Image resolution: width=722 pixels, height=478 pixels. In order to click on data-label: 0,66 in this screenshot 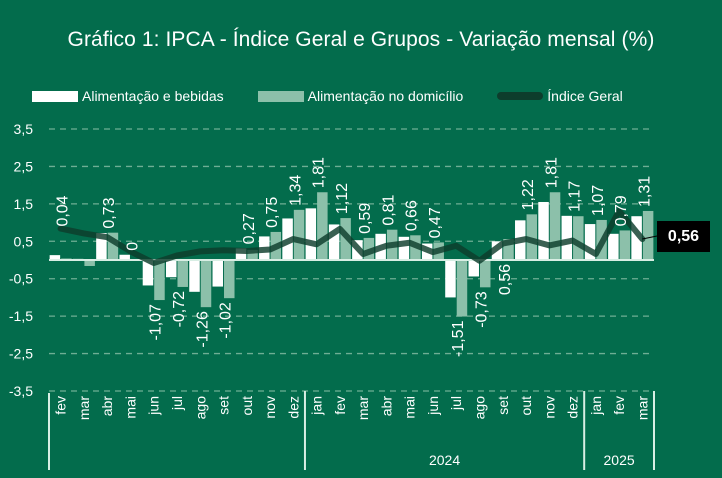, I will do `click(412, 215)`.